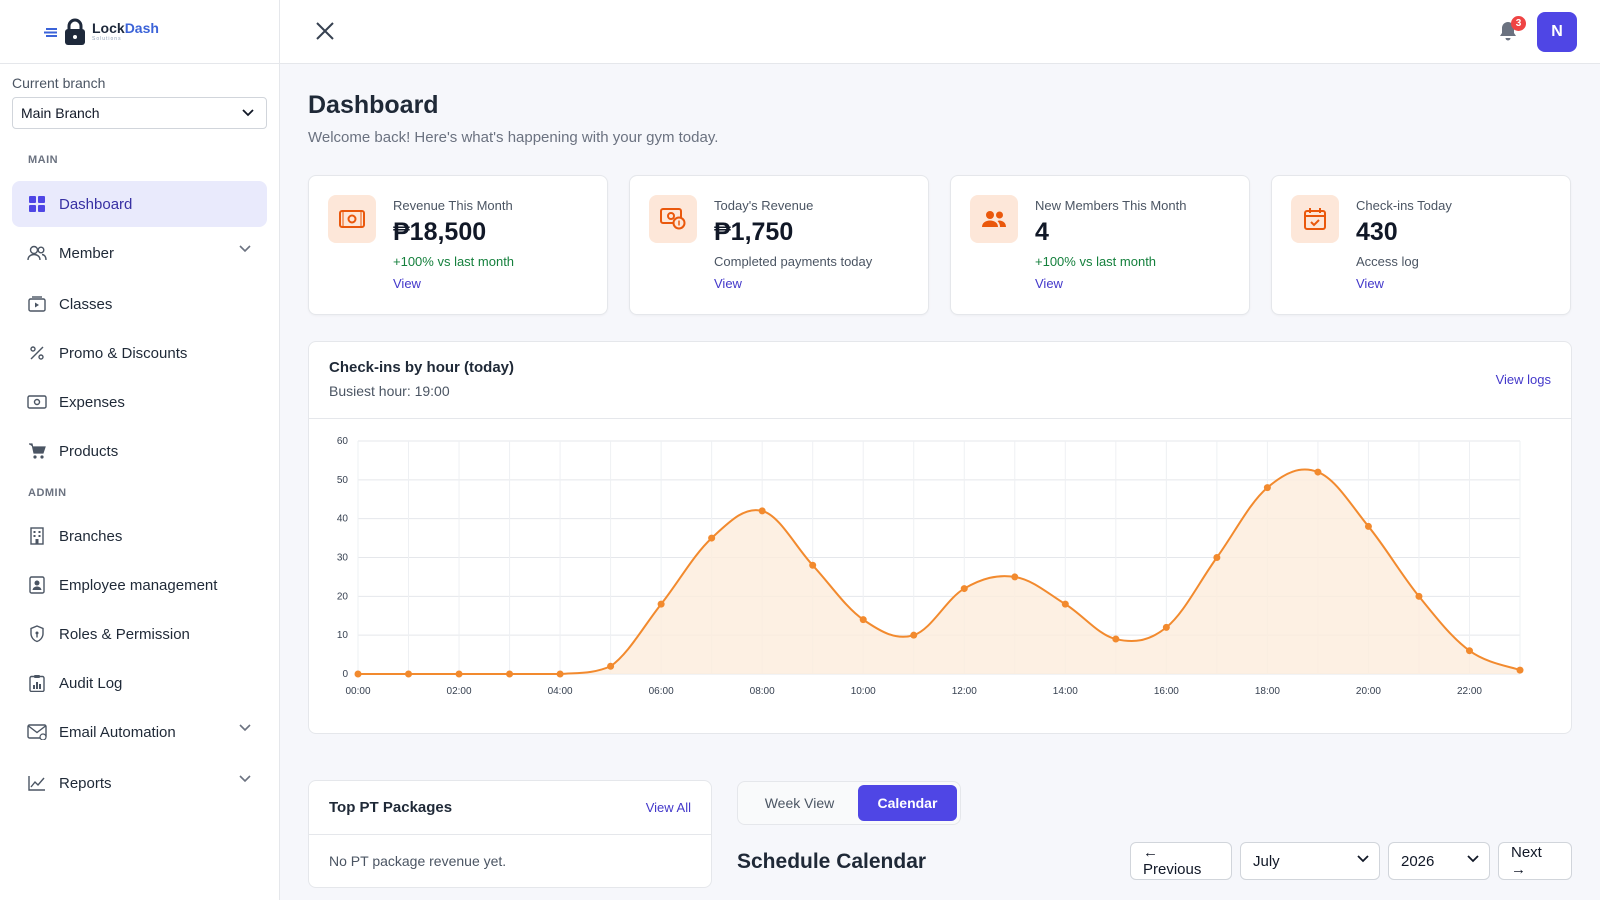 Image resolution: width=1600 pixels, height=900 pixels. Describe the element at coordinates (1523, 379) in the screenshot. I see `view-logs-link: View logs` at that location.